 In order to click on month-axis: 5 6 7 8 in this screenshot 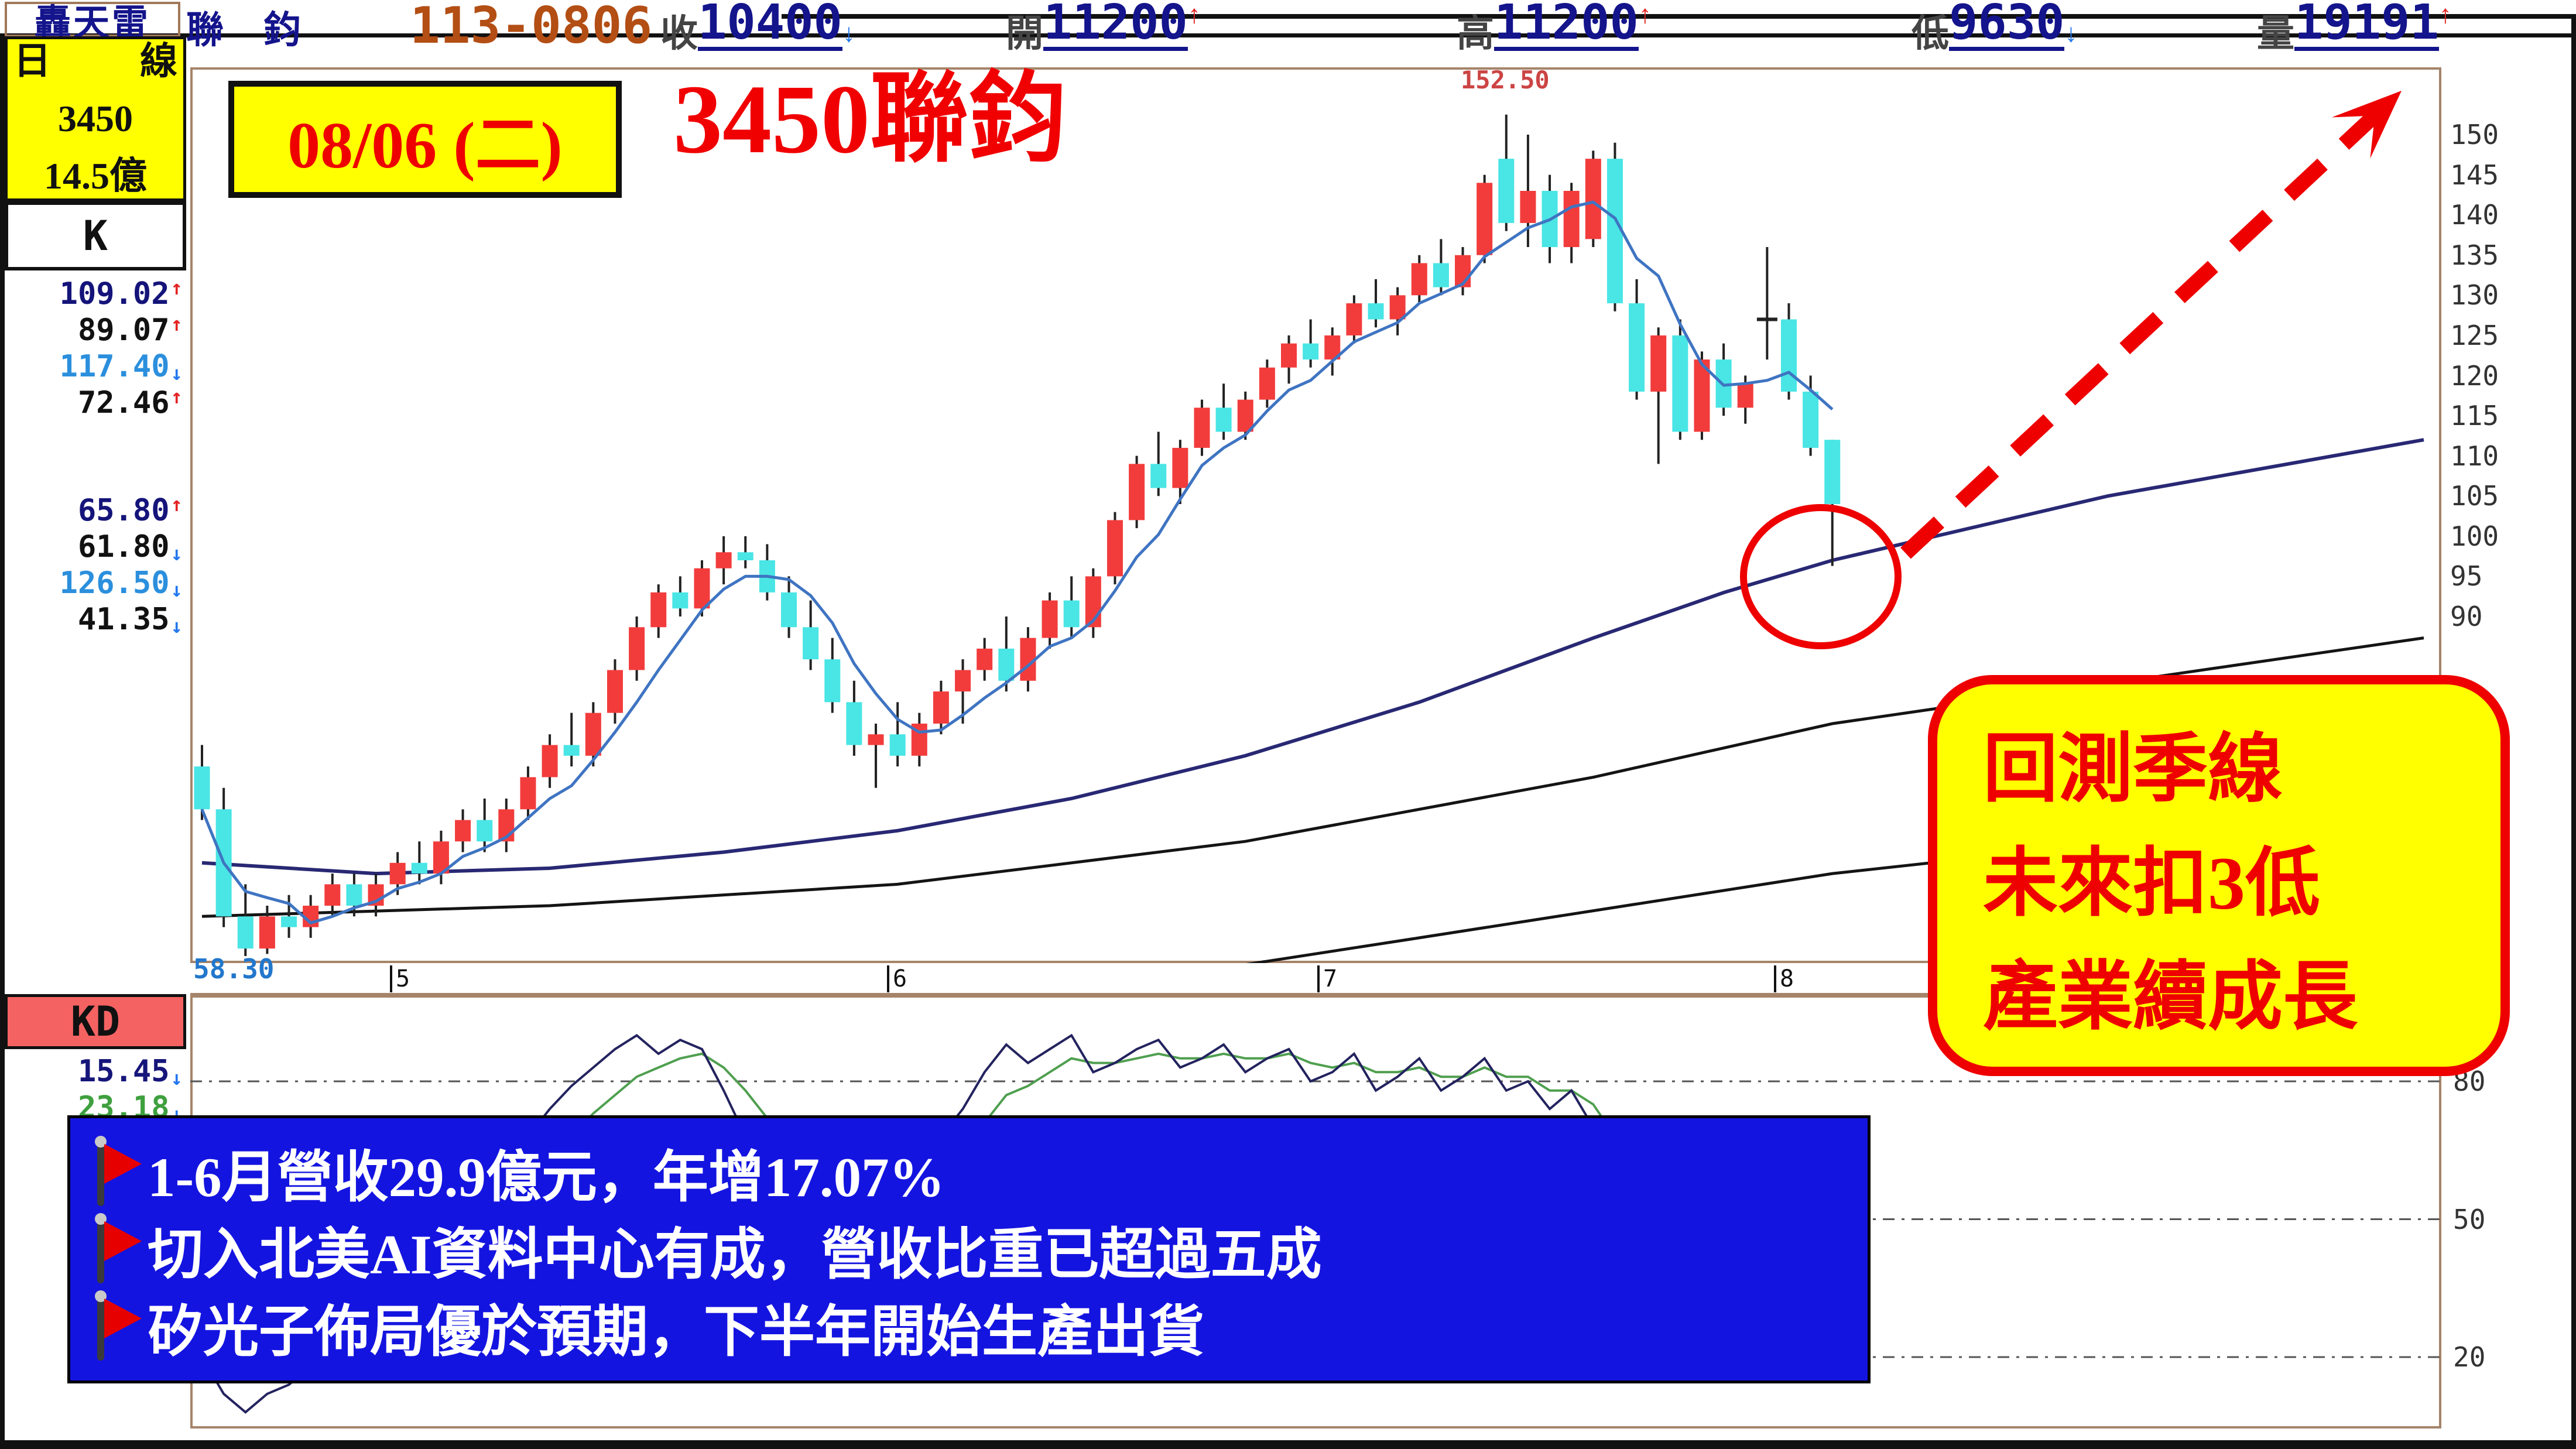, I will do `click(1315, 979)`.